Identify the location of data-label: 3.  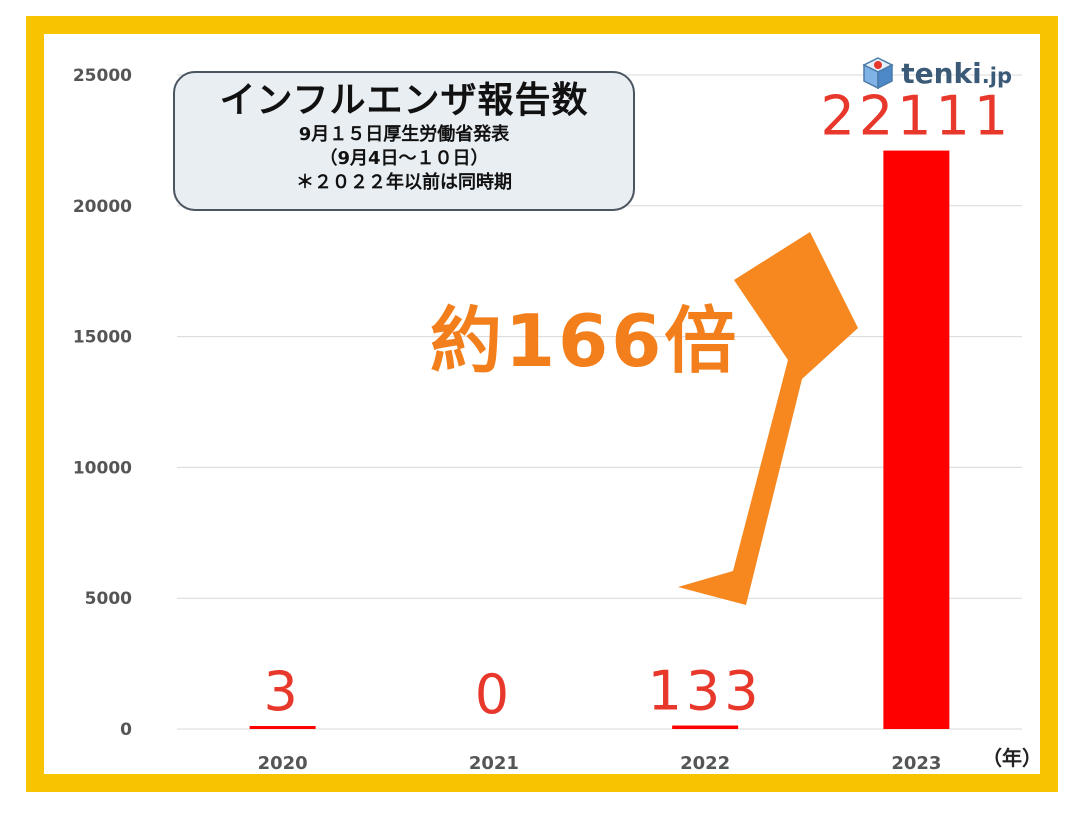
(282, 691).